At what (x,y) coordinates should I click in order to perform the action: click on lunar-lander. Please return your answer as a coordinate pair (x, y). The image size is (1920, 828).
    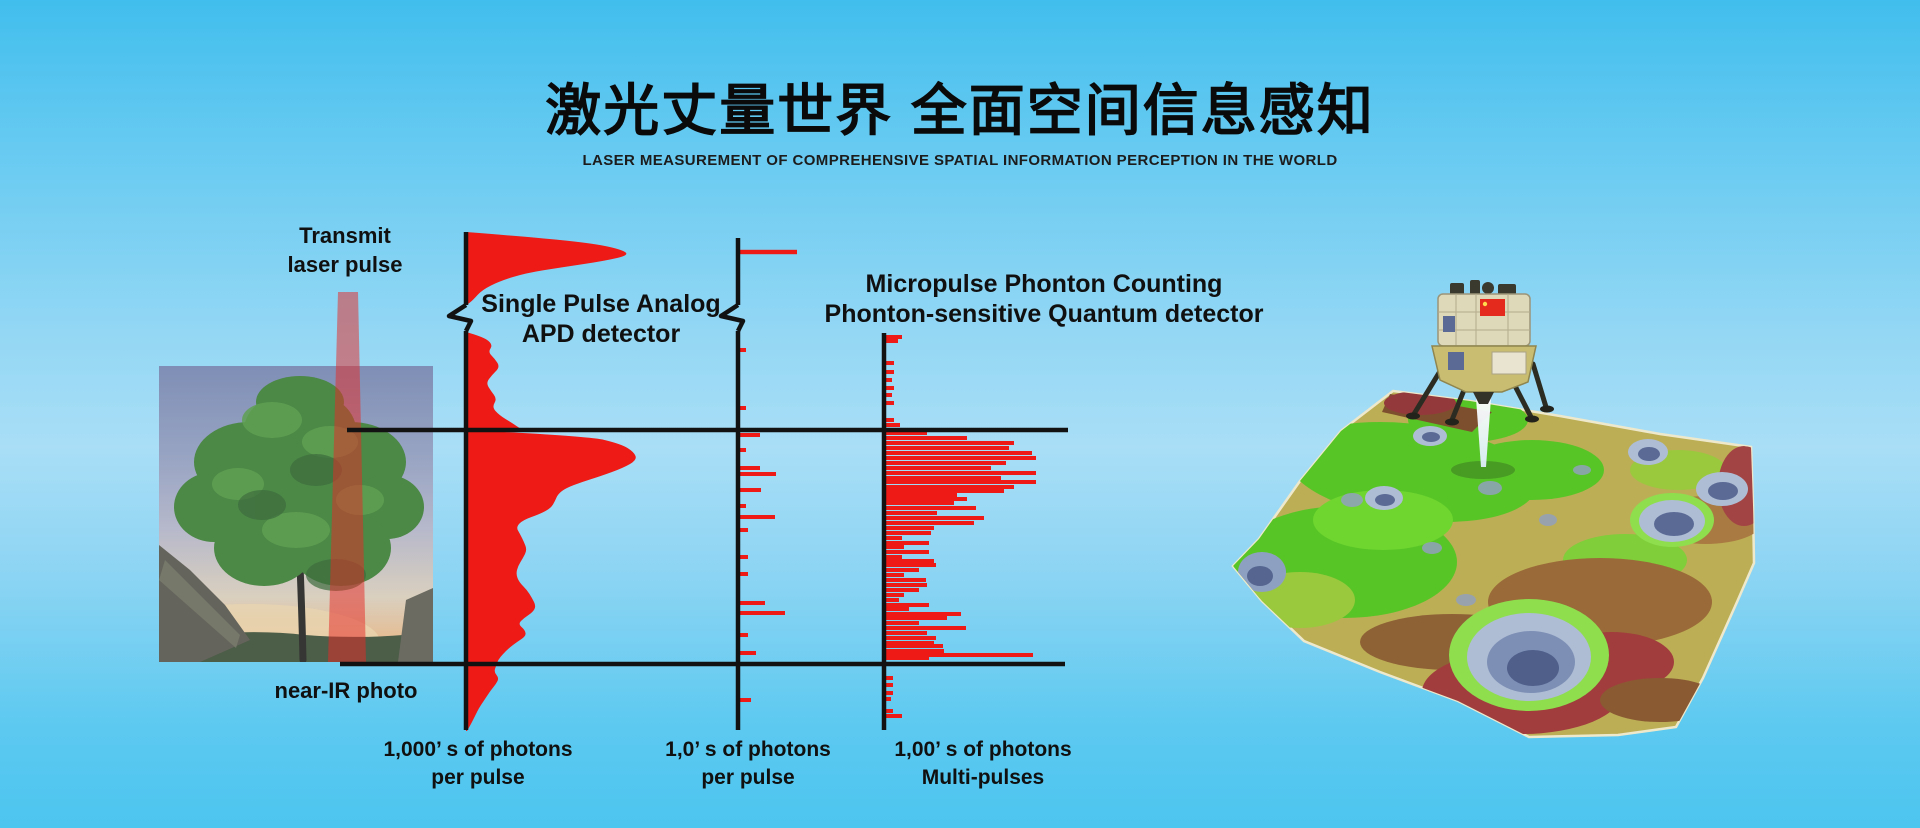
    Looking at the image, I should click on (1480, 353).